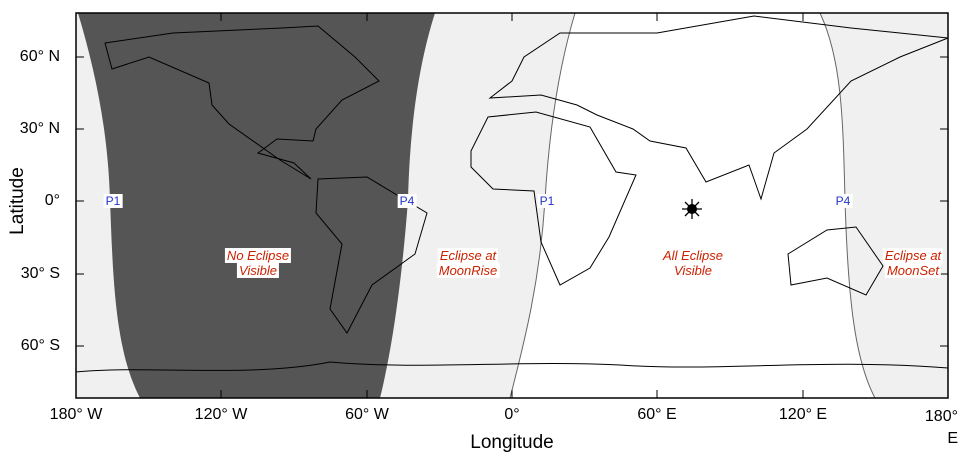 The image size is (960, 461). I want to click on region-label: Eclipse at MoonRise, so click(468, 263).